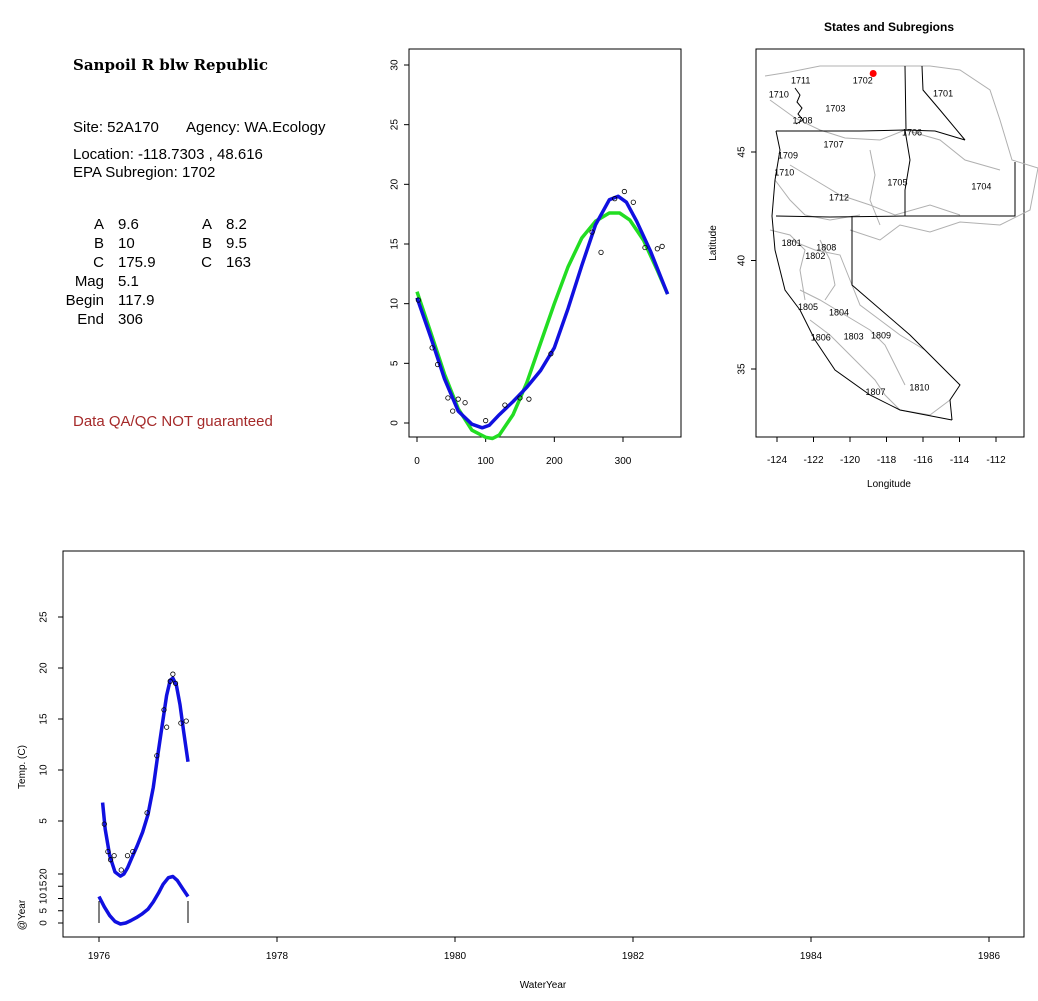 This screenshot has width=1038, height=1001. What do you see at coordinates (44, 668) in the screenshot?
I see `temp-tick-label: 20` at bounding box center [44, 668].